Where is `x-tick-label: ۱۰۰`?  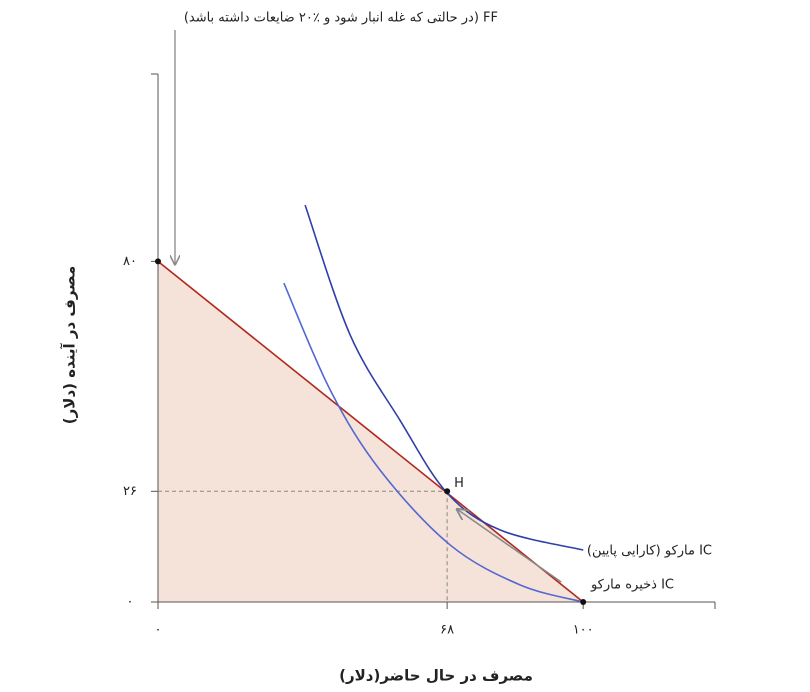
x-tick-label: ۱۰۰ is located at coordinates (583, 630).